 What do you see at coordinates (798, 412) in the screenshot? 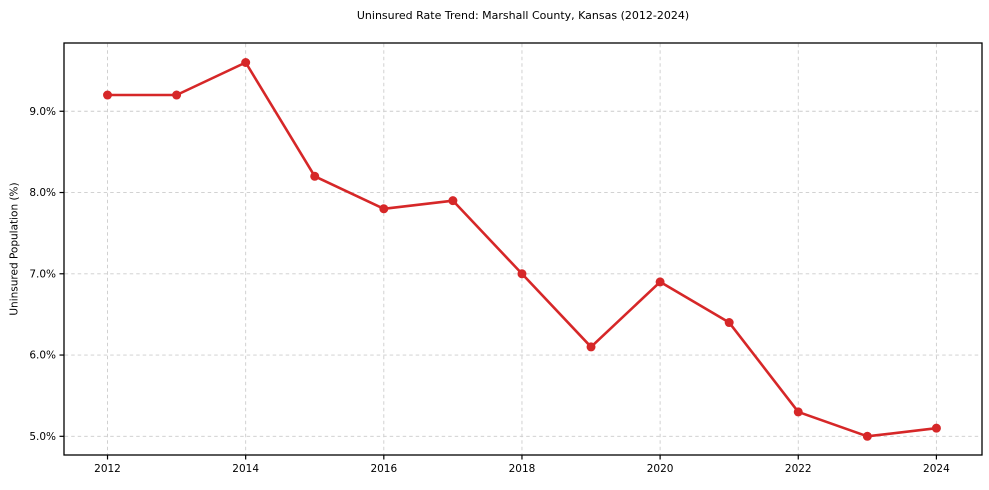
I see `data-point-2022` at bounding box center [798, 412].